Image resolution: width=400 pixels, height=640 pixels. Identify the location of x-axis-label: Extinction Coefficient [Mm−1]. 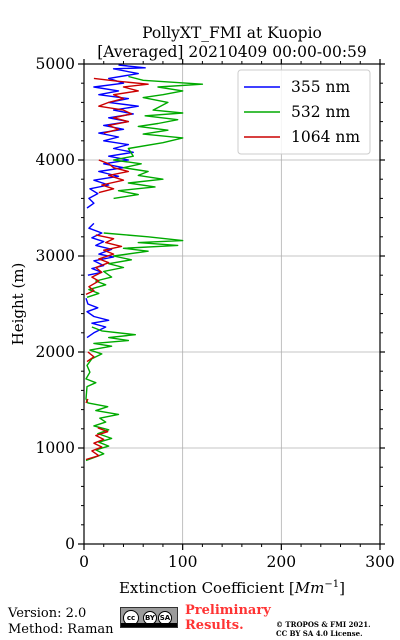
(232, 588).